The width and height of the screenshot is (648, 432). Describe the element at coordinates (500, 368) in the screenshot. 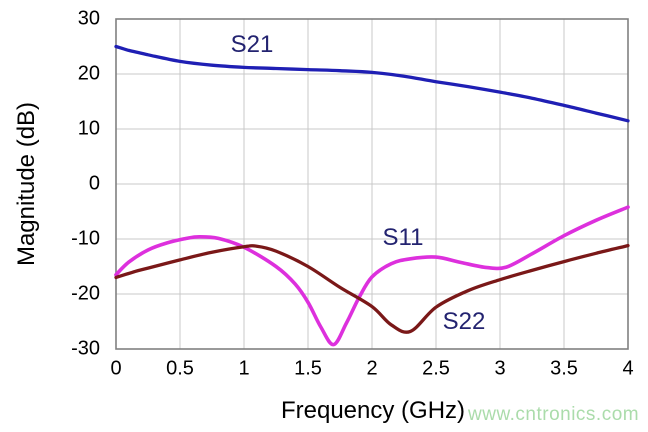

I see `x-tick-label: 3` at that location.